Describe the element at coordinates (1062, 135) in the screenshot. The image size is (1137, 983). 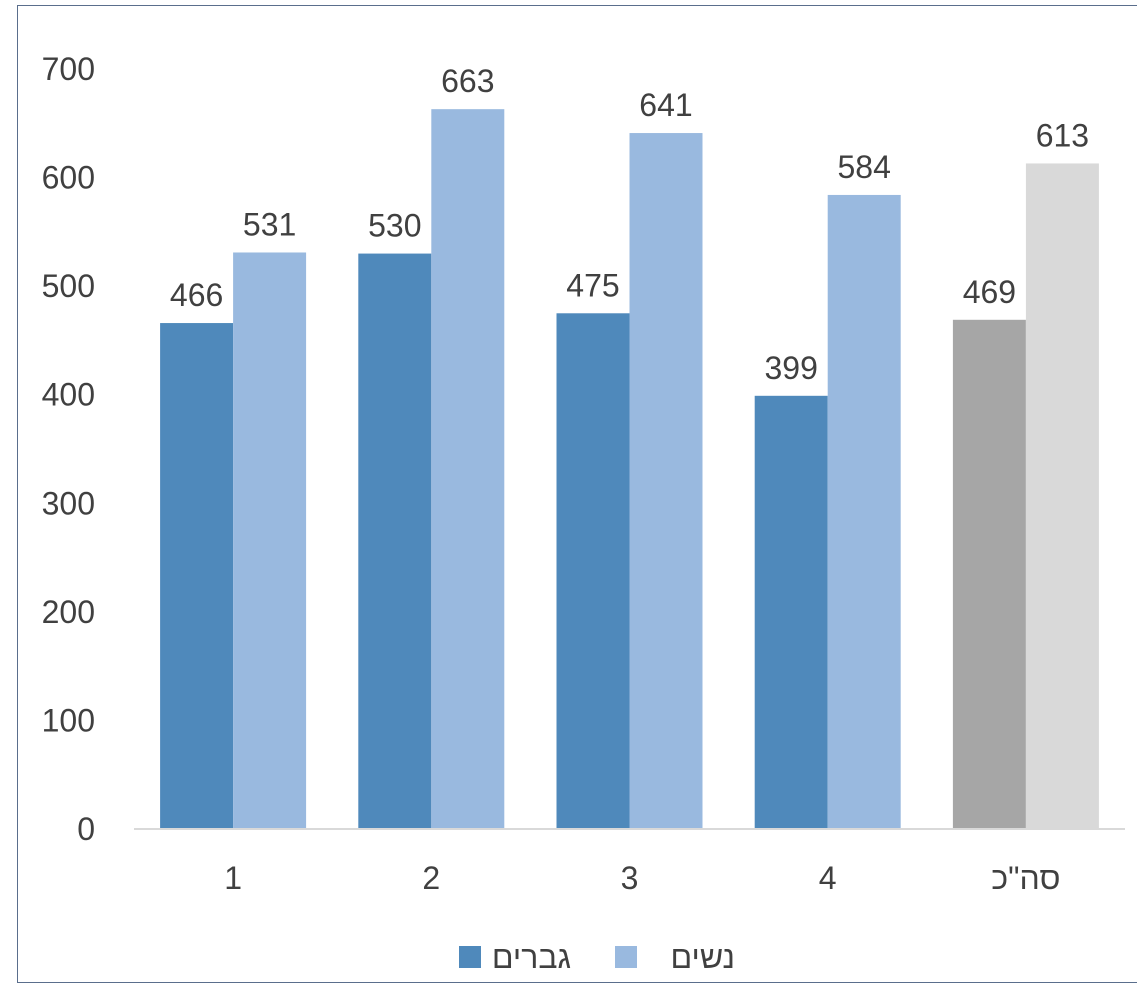
I see `data-label: 613` at that location.